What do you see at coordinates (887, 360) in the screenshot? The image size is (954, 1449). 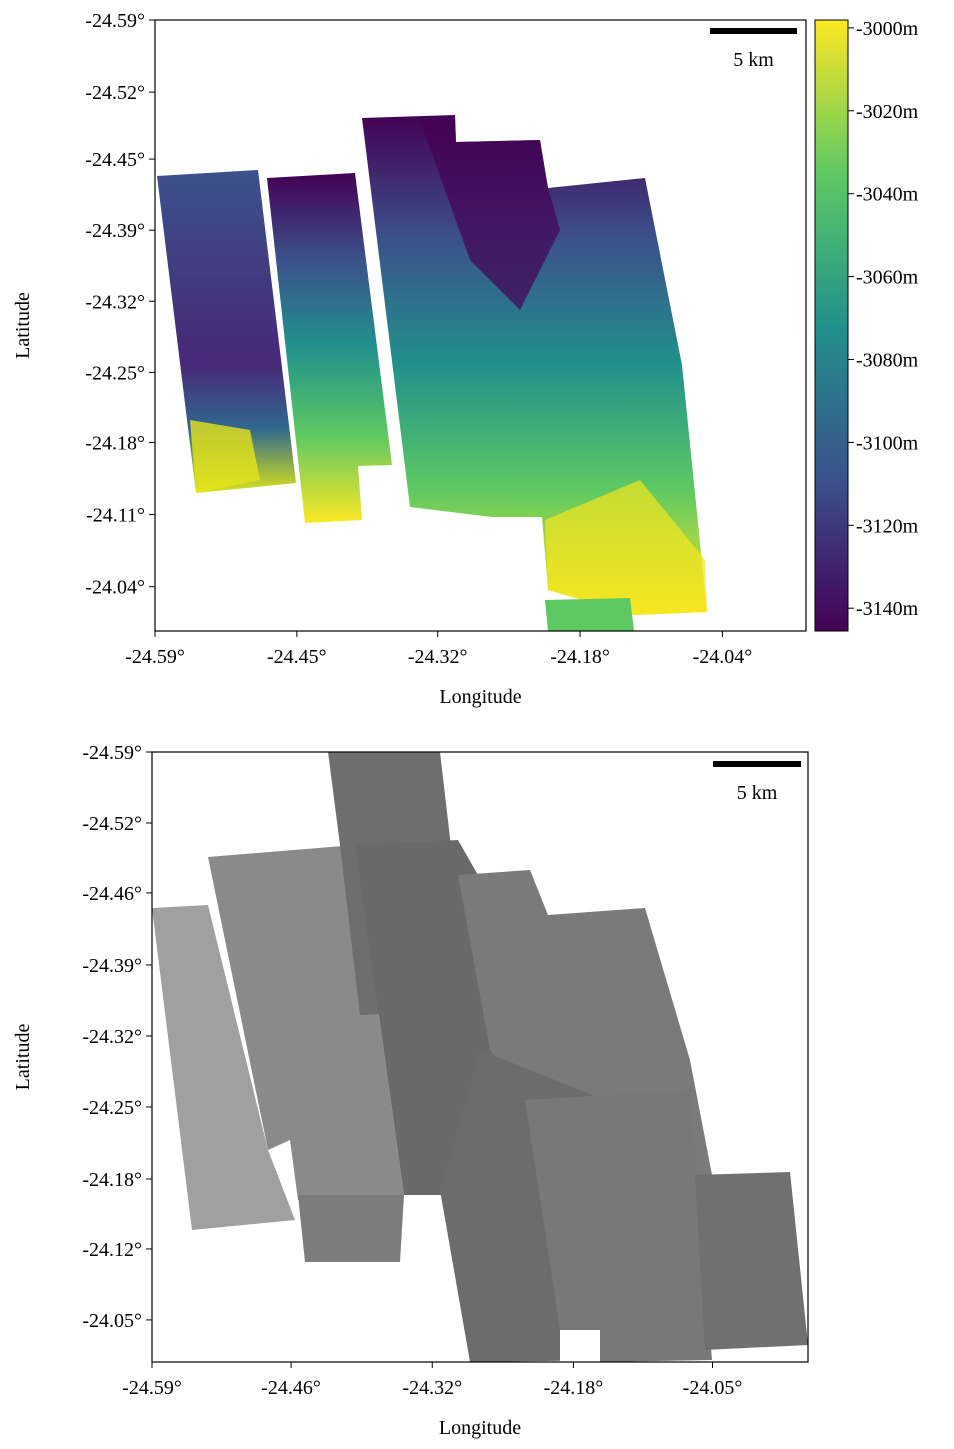 I see `colorbar-tick-label: -3080m` at bounding box center [887, 360].